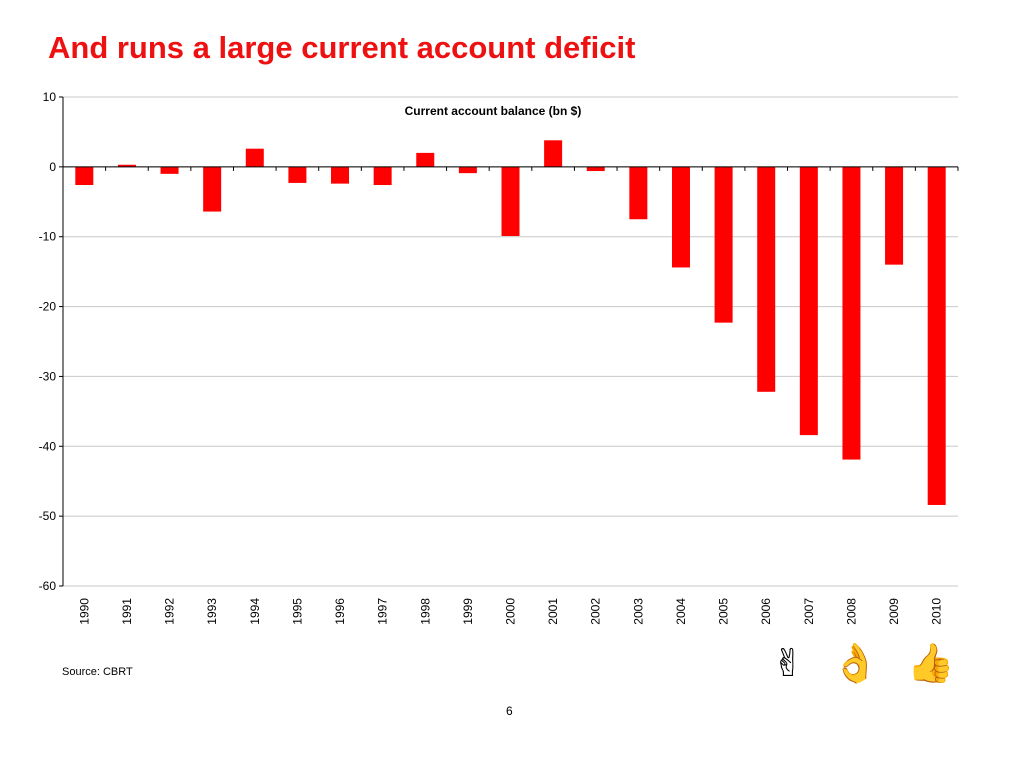 This screenshot has height=768, width=1024. I want to click on bar-2004, so click(680, 217).